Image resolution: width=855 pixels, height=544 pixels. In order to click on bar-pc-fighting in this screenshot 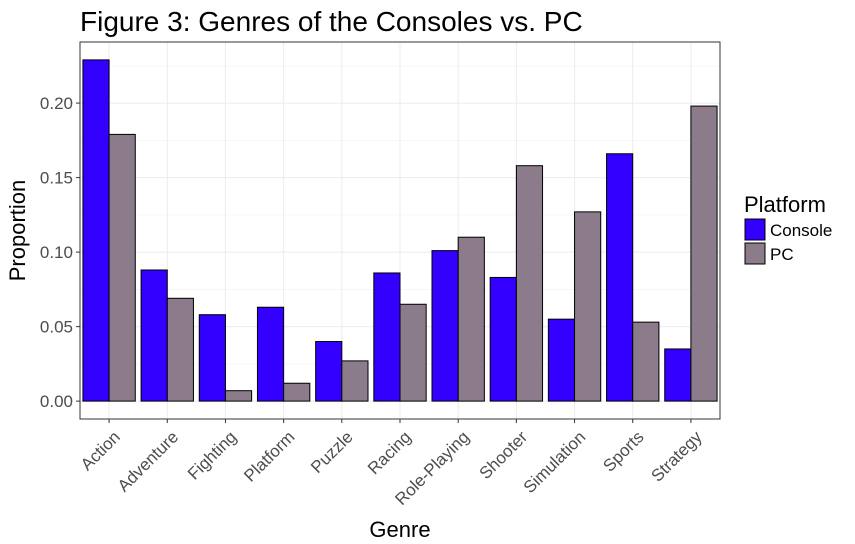, I will do `click(238, 396)`.